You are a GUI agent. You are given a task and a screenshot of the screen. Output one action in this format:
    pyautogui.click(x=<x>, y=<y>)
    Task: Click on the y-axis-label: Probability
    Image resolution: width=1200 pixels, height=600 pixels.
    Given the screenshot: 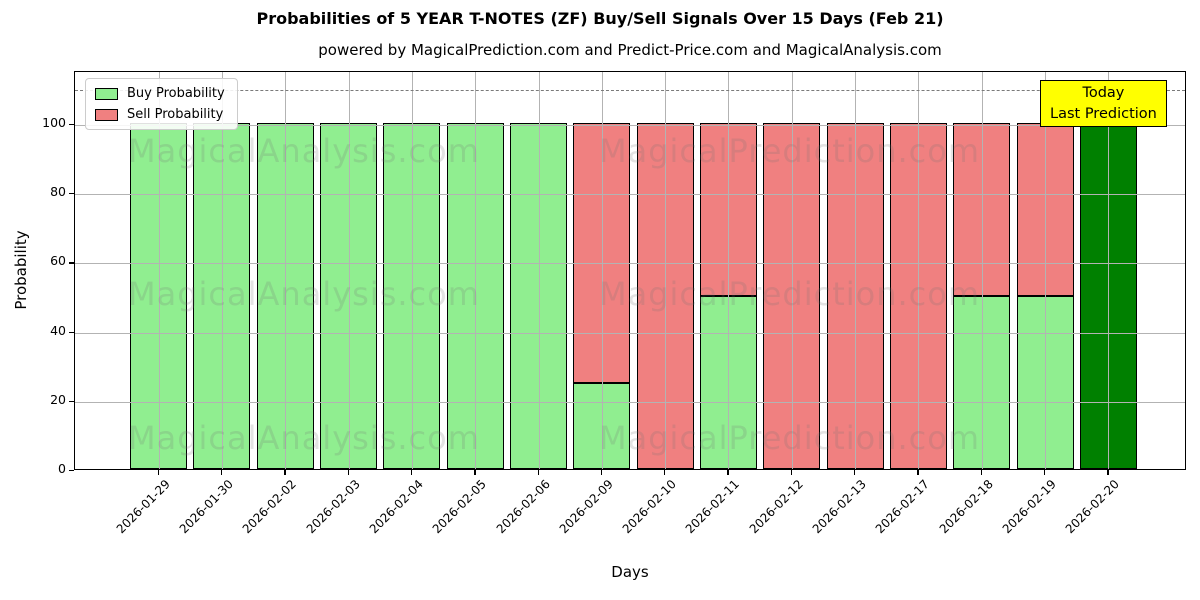 What is the action you would take?
    pyautogui.click(x=21, y=270)
    